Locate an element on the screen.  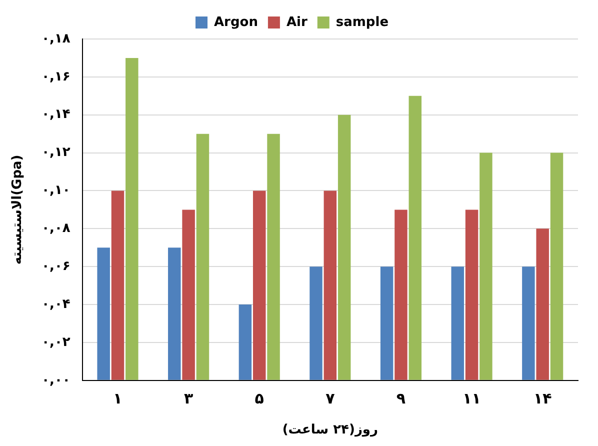
x-tick-label: ۱۱ is located at coordinates (471, 398).